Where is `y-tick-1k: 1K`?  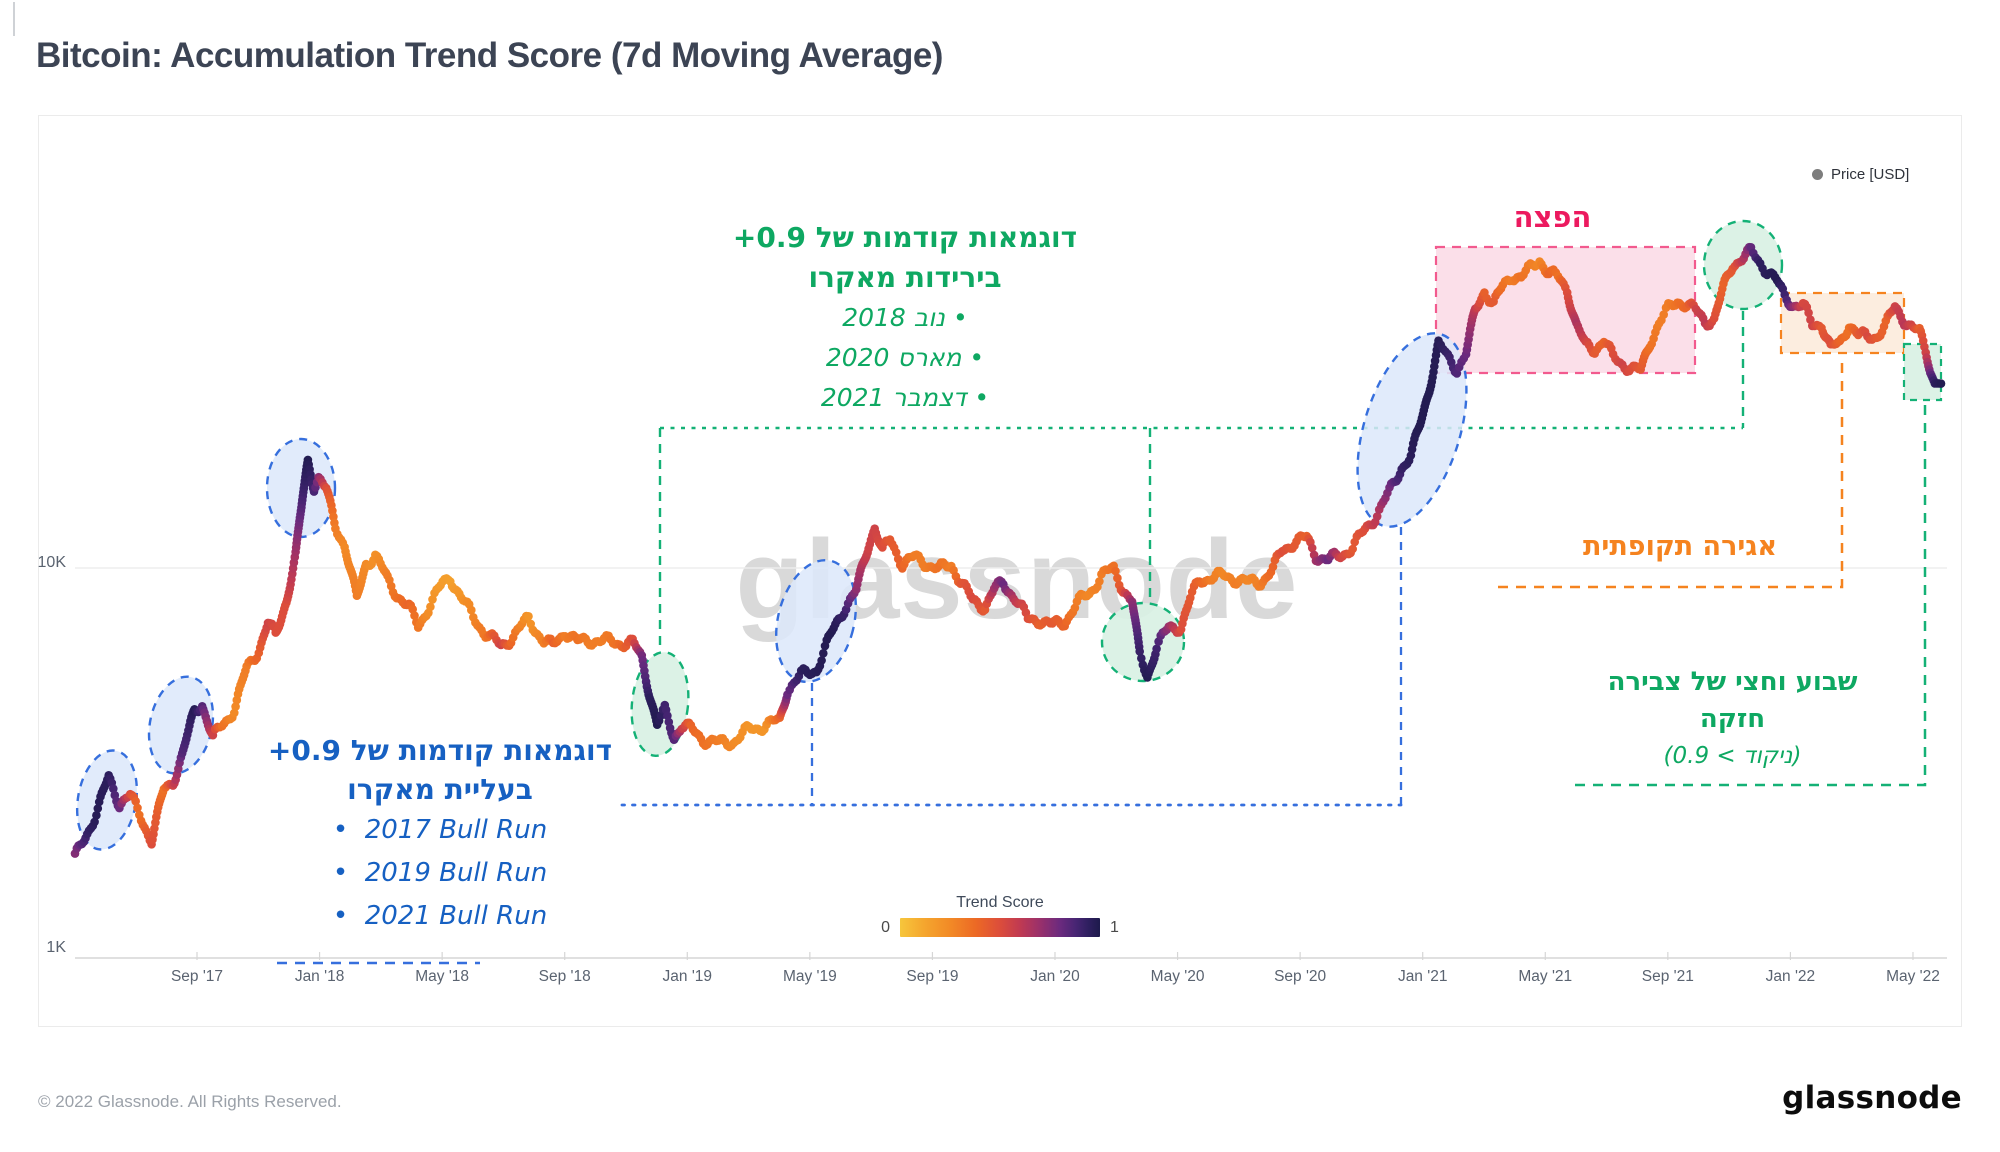 y-tick-1k: 1K is located at coordinates (56, 947).